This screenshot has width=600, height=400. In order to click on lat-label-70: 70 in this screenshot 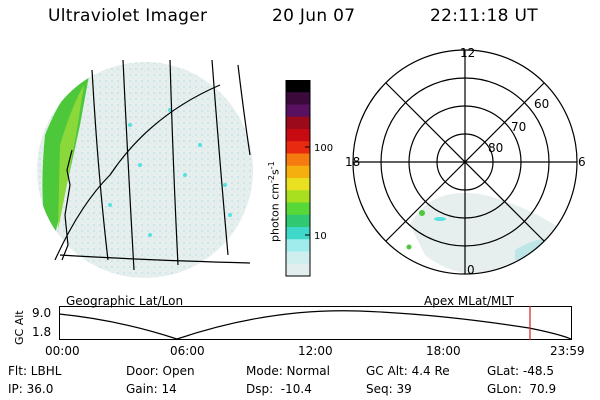, I will do `click(519, 127)`.